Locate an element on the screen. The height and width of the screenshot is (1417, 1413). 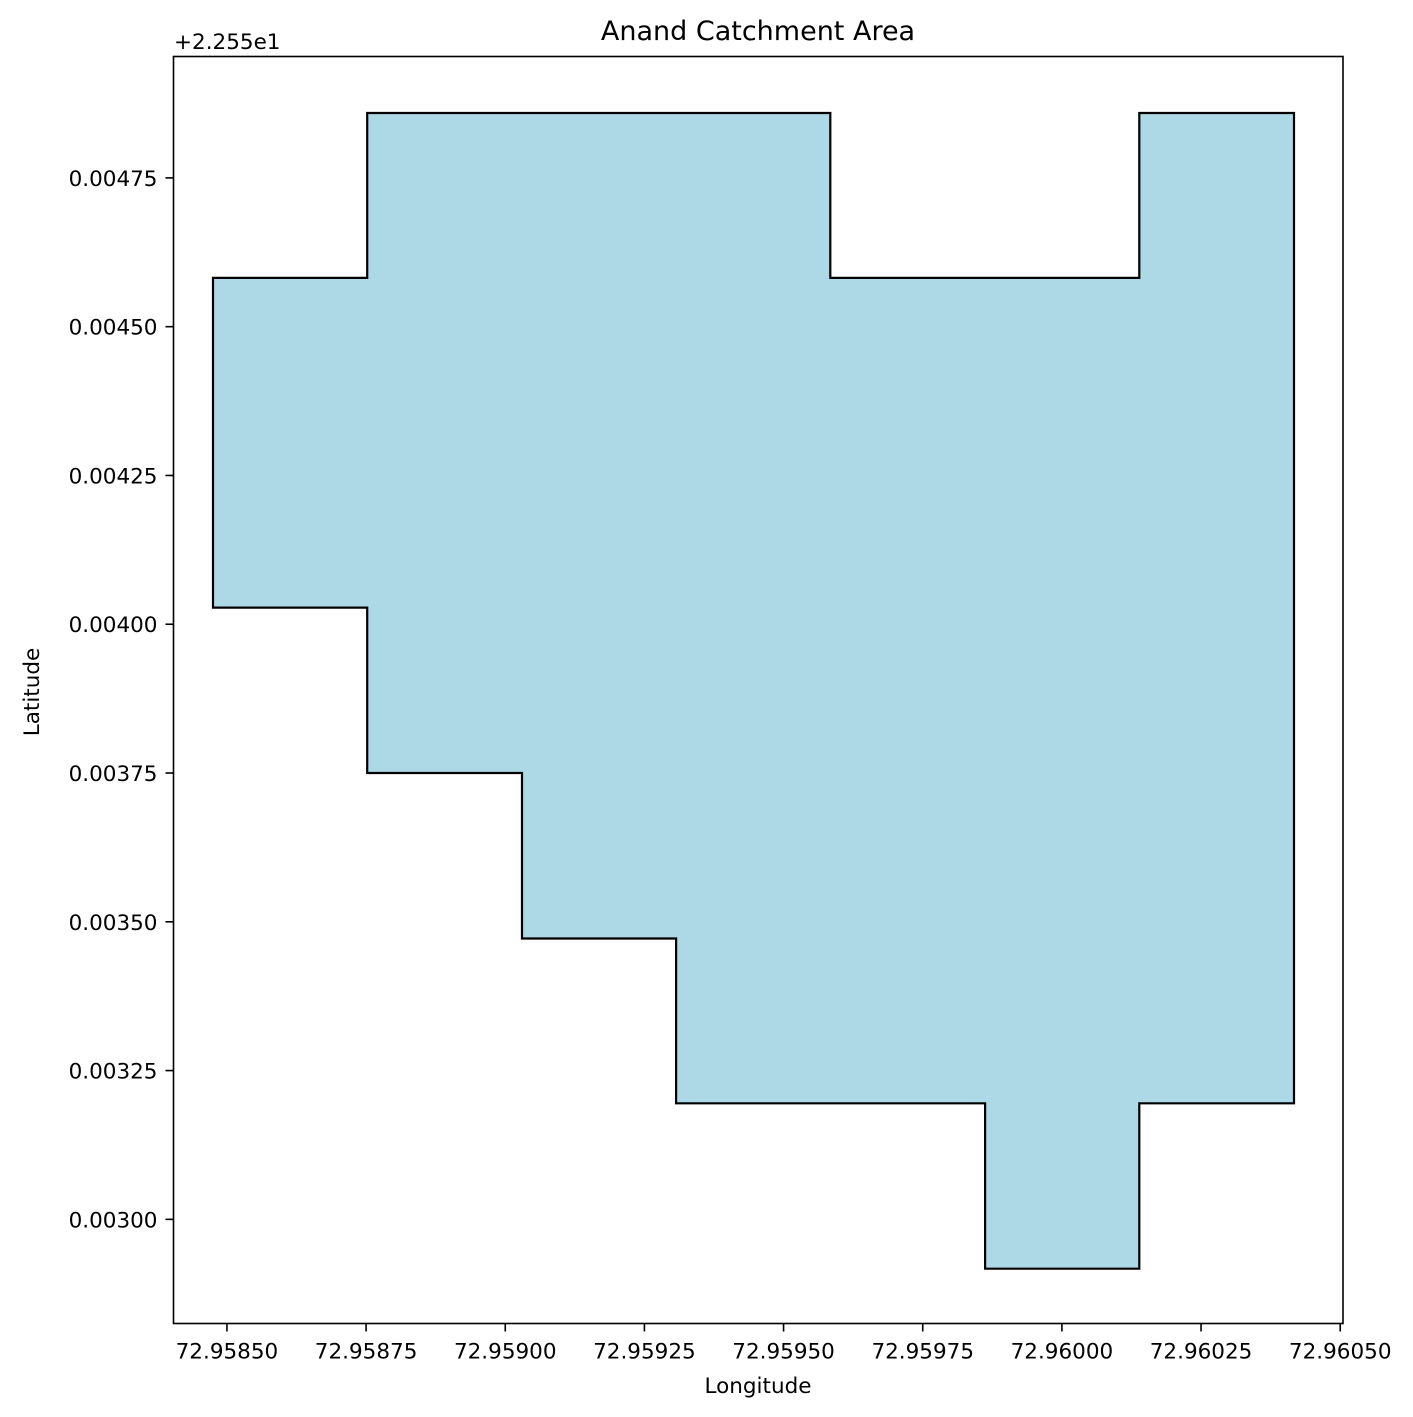
x-tick-label: 72.95950 is located at coordinates (783, 1352).